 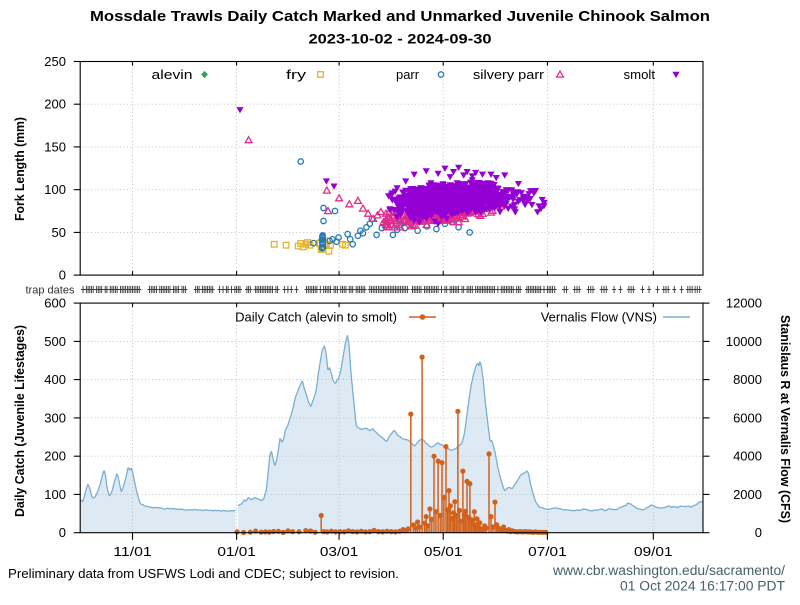 I want to click on svg-text: 6000, so click(x=747, y=417).